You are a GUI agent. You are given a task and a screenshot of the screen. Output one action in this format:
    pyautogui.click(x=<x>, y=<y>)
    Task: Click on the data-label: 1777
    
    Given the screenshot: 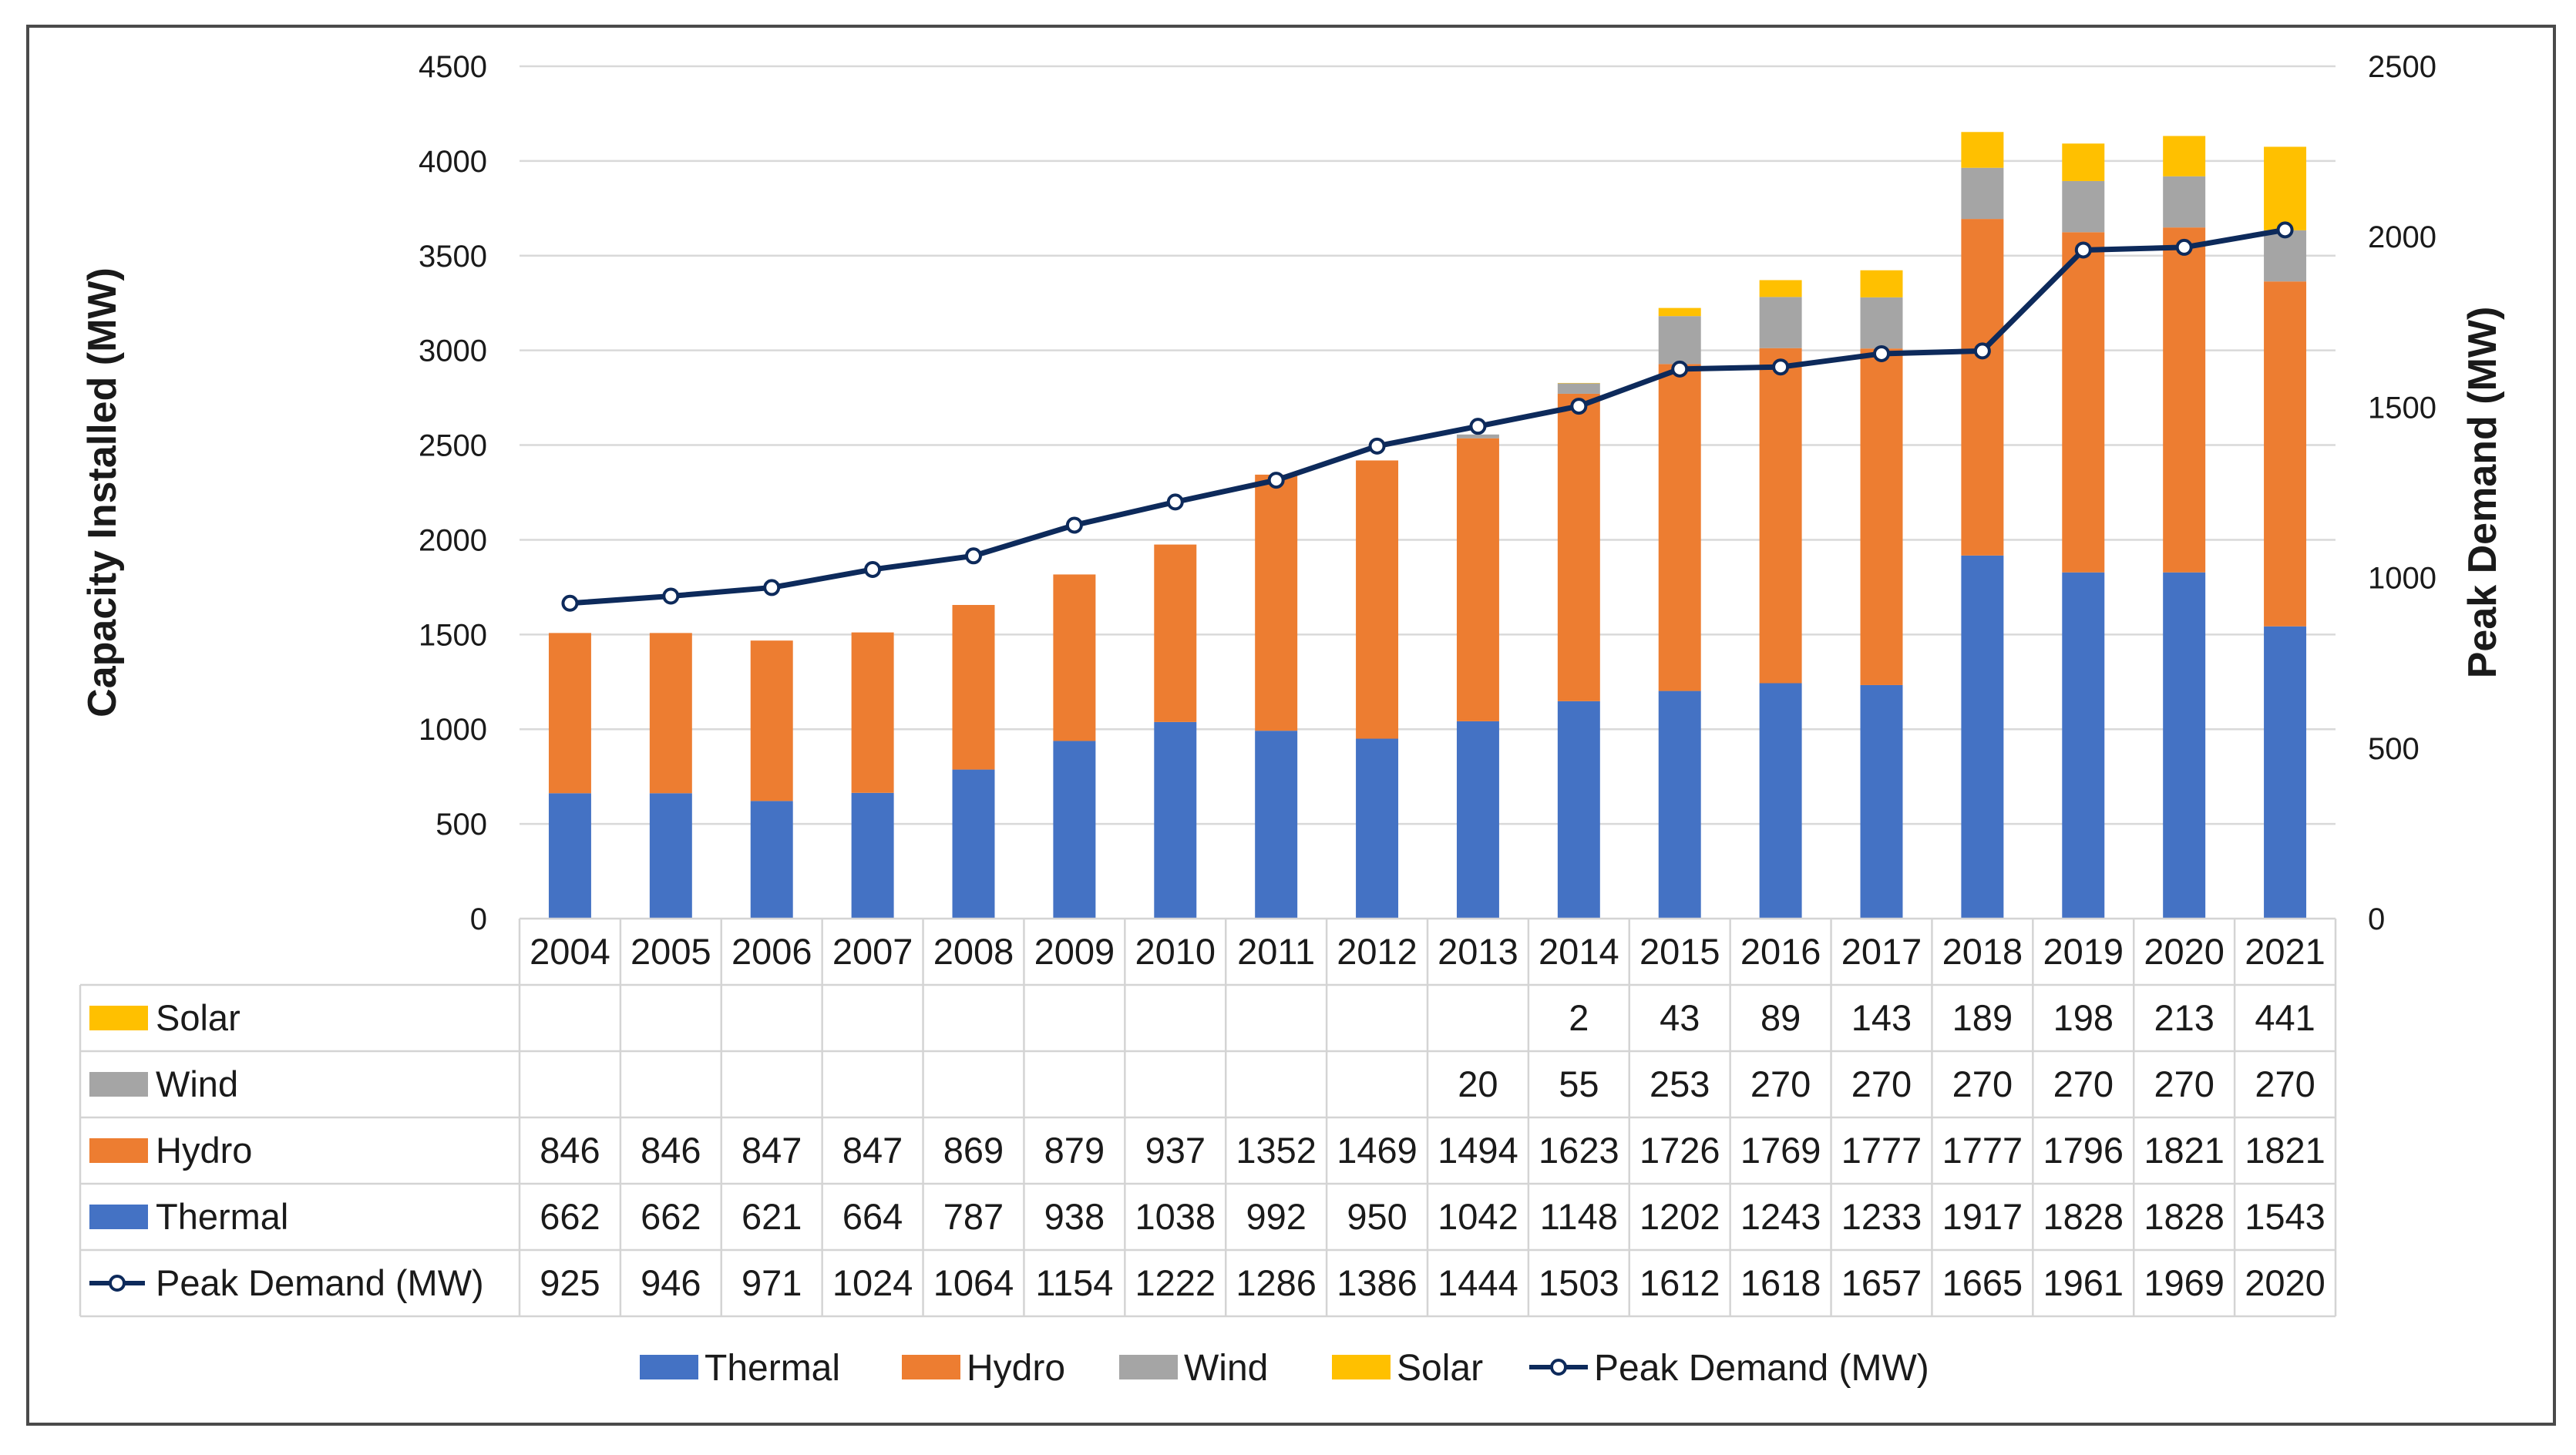 What is the action you would take?
    pyautogui.click(x=1982, y=1150)
    